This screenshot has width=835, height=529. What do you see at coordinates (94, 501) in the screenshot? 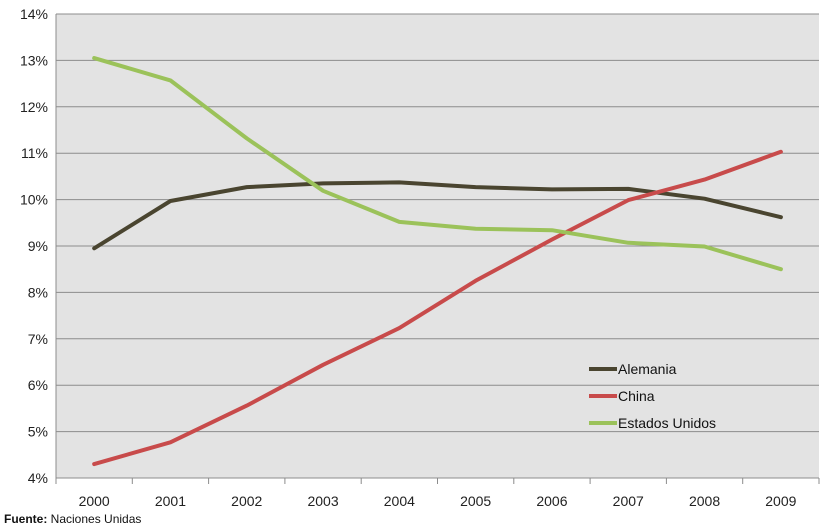
I see `x-tick-label: 2000` at bounding box center [94, 501].